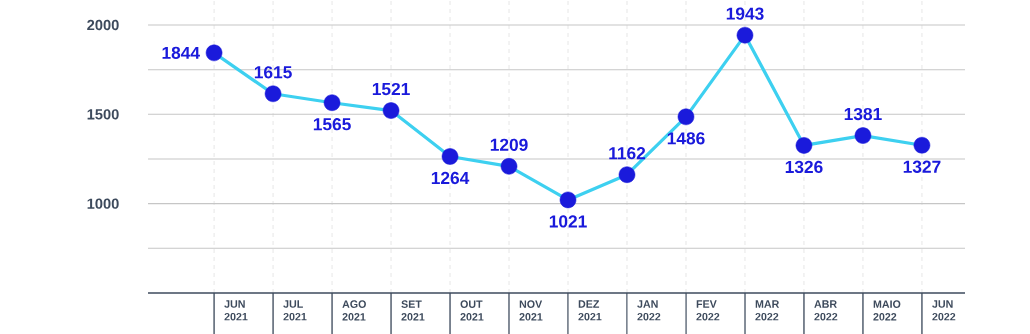 This screenshot has width=1030, height=334. I want to click on x-tick-label: FEV 2022, so click(708, 310).